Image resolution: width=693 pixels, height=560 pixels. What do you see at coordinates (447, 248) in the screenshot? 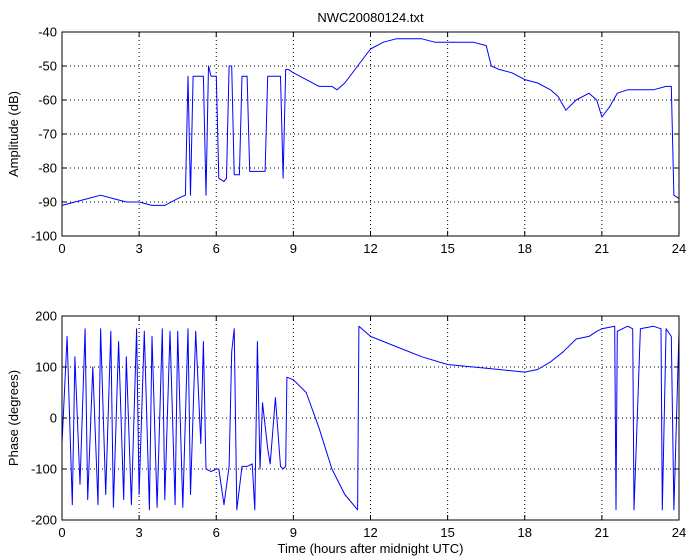
I see `amplitude-x-tick-label: 15` at bounding box center [447, 248].